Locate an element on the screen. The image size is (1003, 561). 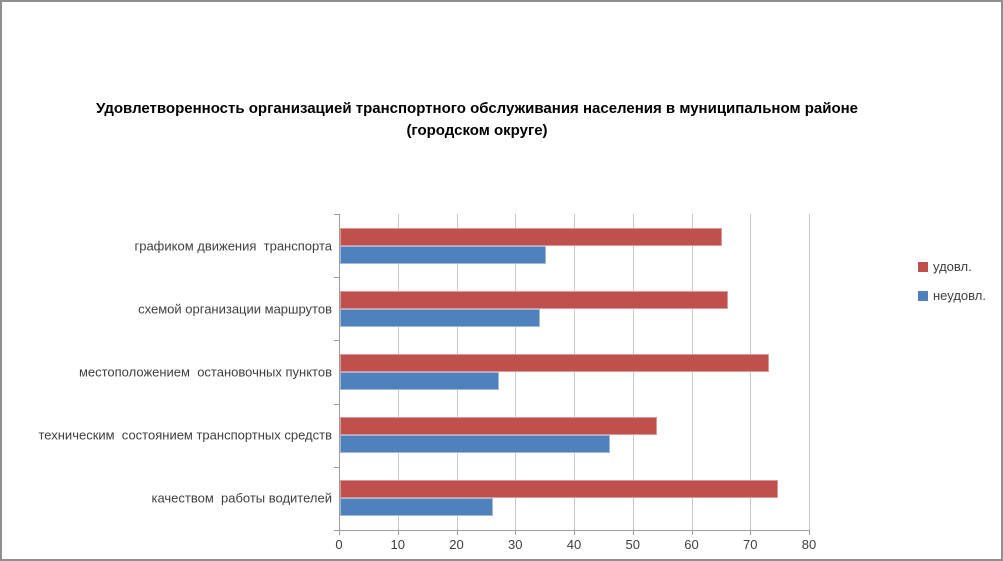
x-axis-tick-label: 60 is located at coordinates (691, 544).